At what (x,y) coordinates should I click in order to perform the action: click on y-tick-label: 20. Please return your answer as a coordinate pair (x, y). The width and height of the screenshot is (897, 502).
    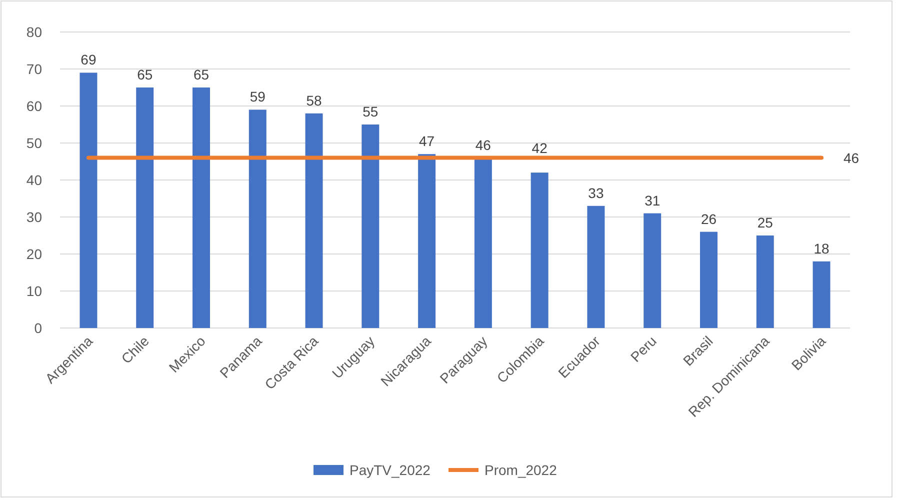
    Looking at the image, I should click on (34, 254).